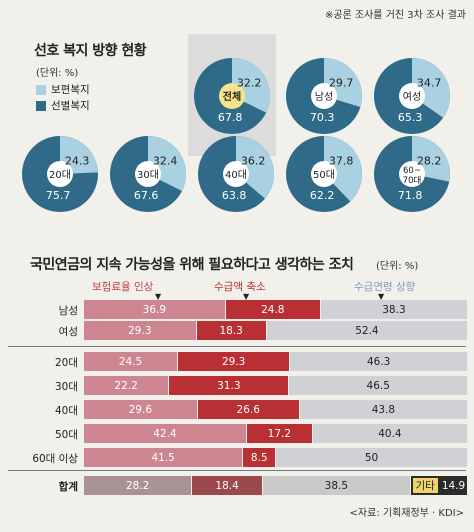  I want to click on legend-swatch-universal, so click(41, 89).